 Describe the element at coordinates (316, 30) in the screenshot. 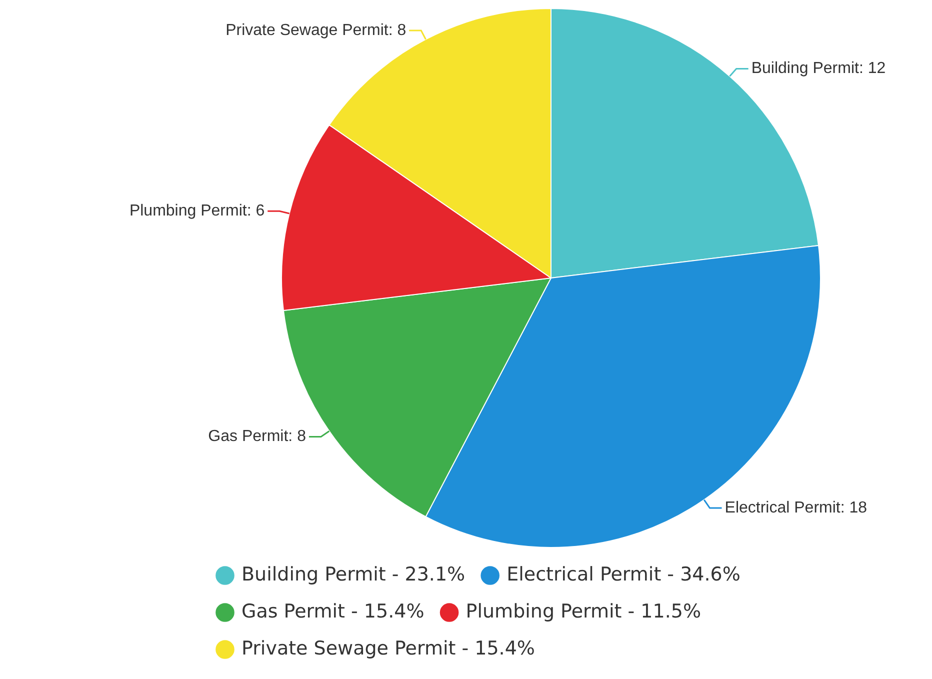

I see `data-label: Private Sewage Permit: 8` at that location.